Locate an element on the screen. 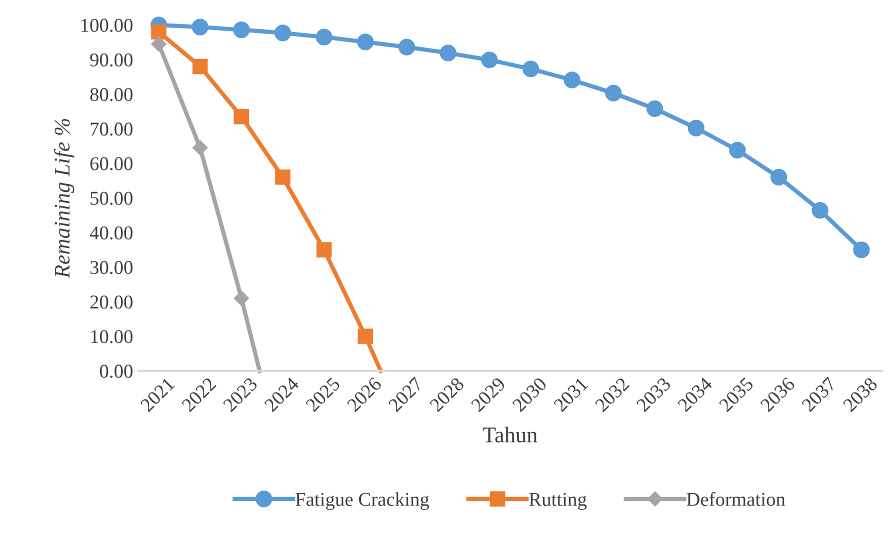 This screenshot has height=543, width=891. y-tick-label: 70.00 is located at coordinates (111, 129).